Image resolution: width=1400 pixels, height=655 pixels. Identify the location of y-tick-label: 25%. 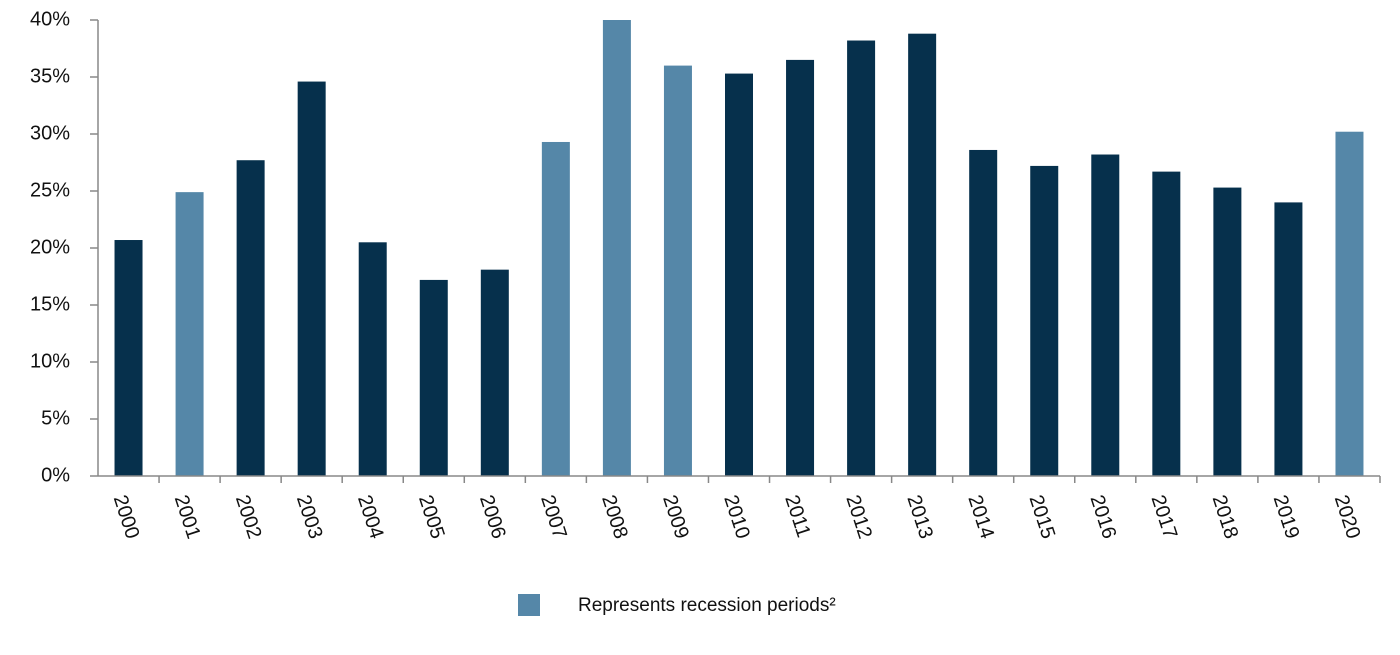
(50, 190).